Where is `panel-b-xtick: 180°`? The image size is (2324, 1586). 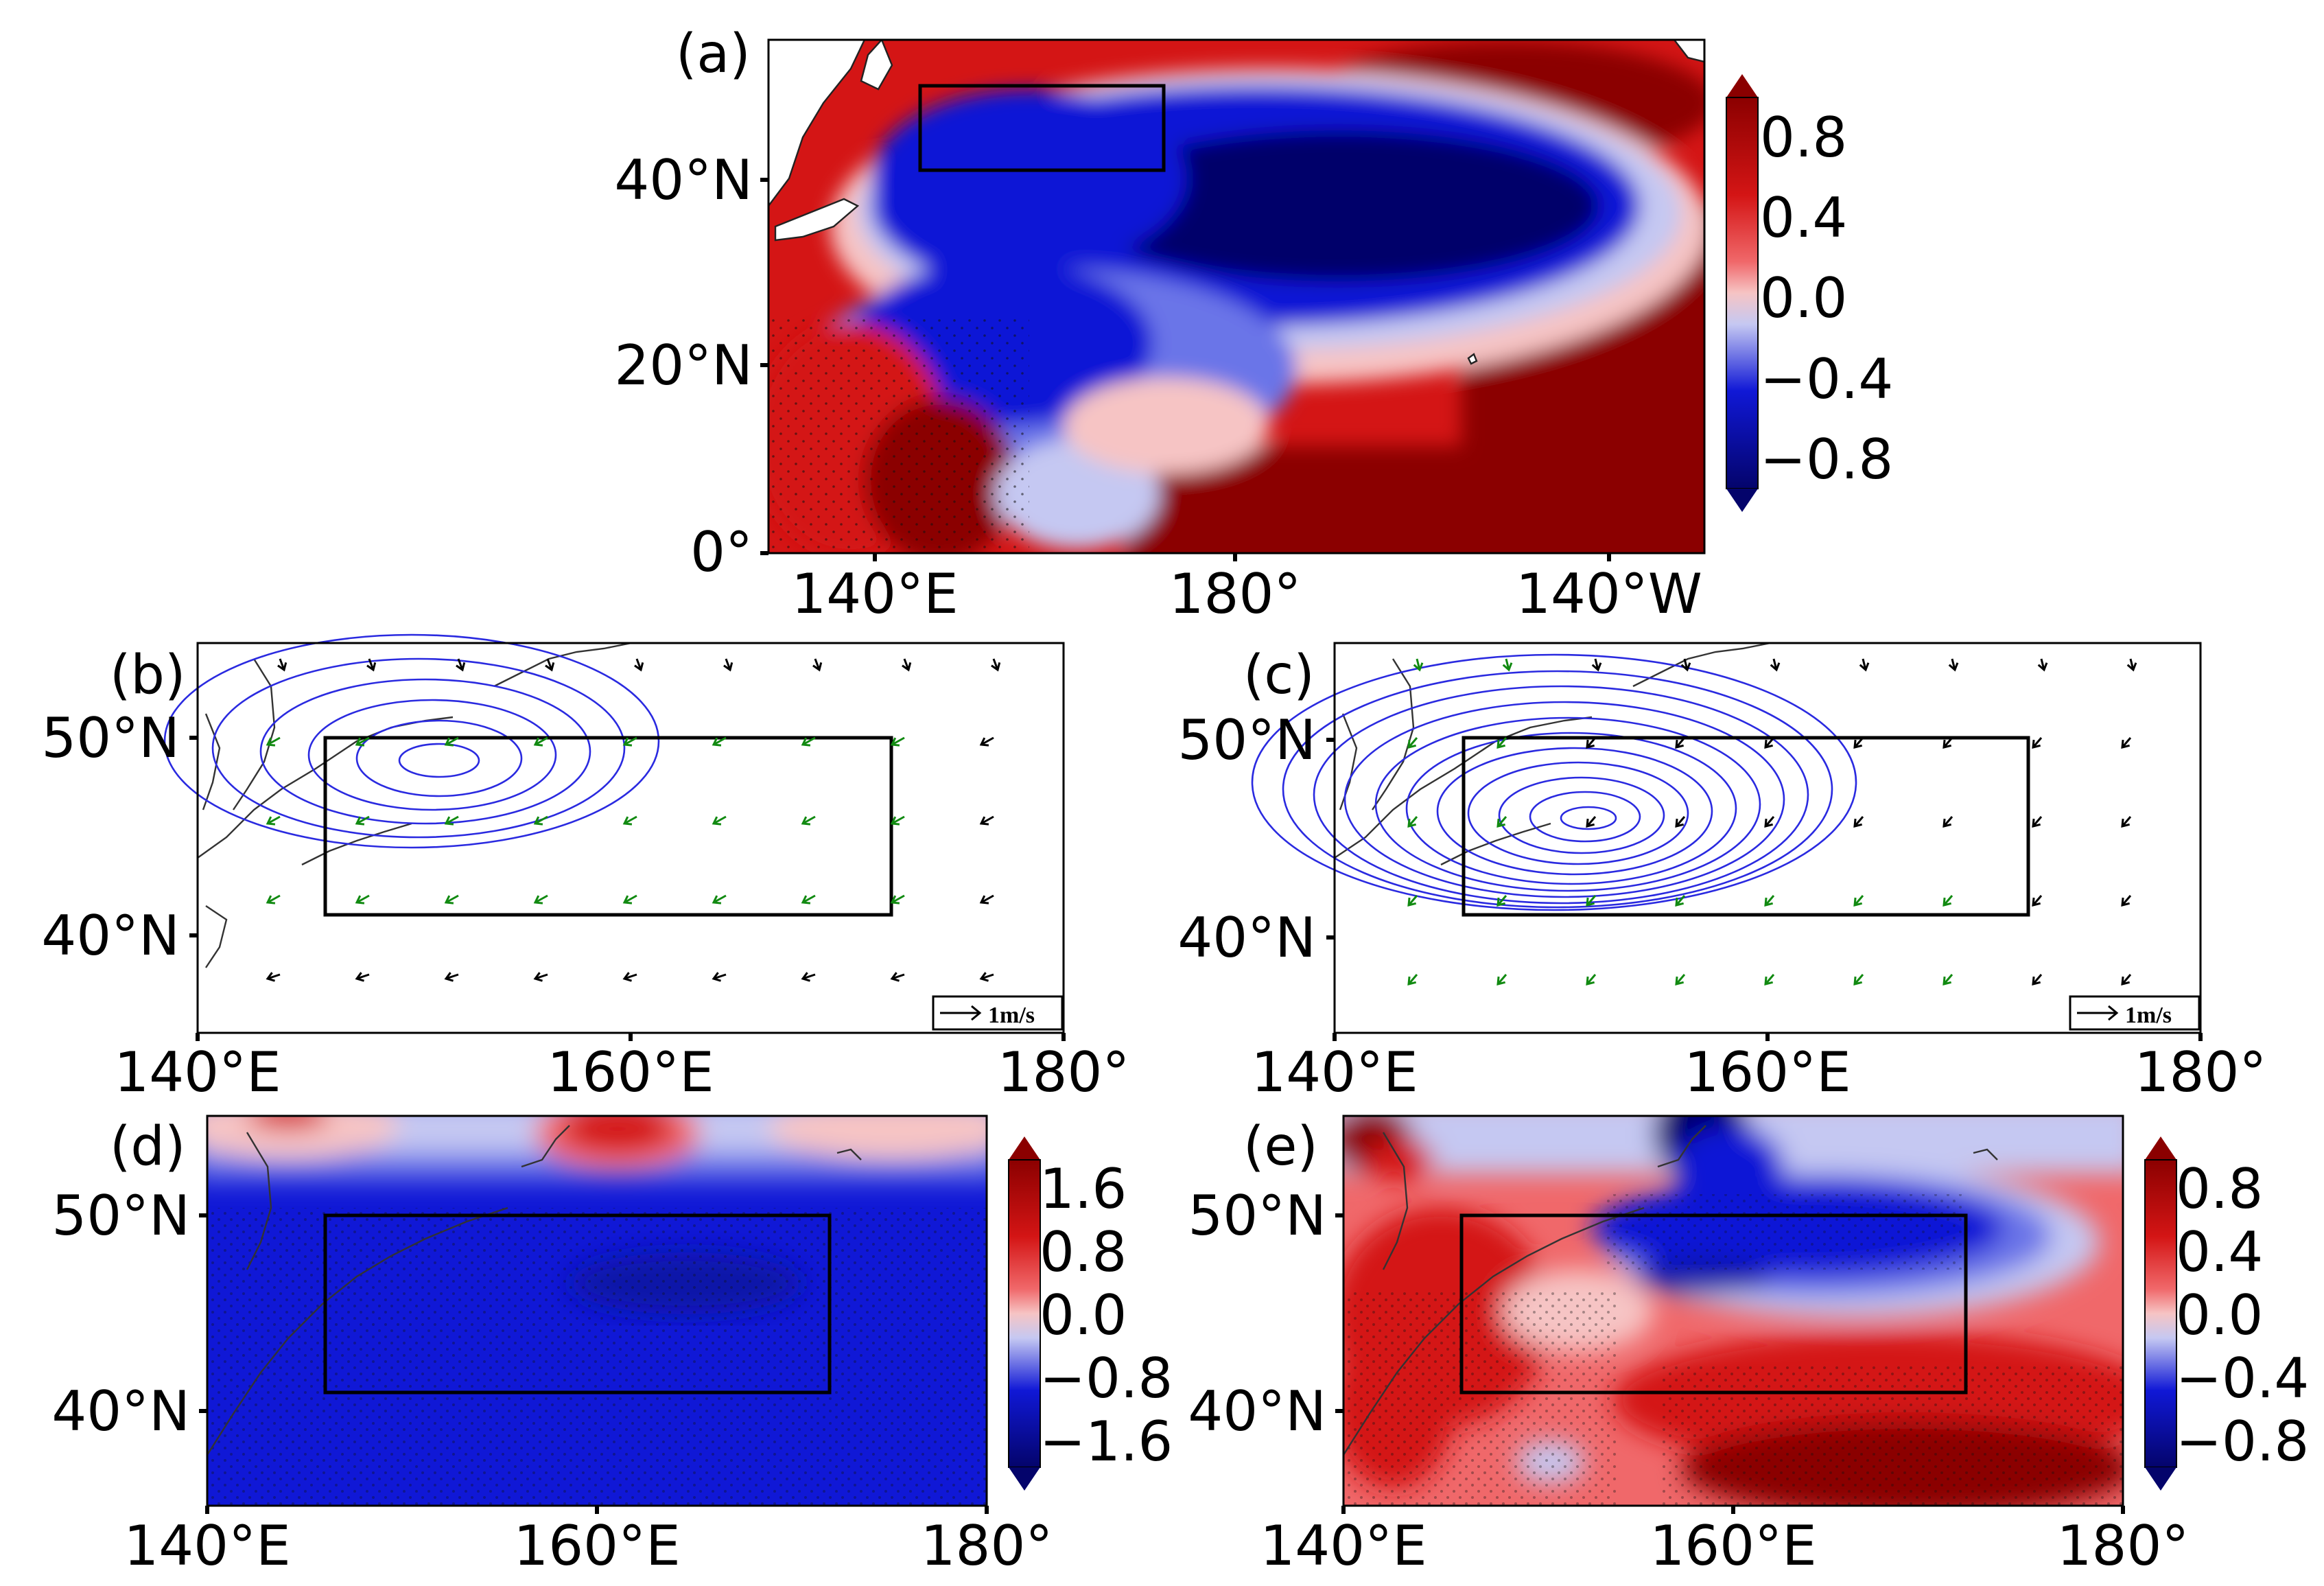 panel-b-xtick: 180° is located at coordinates (1064, 1072).